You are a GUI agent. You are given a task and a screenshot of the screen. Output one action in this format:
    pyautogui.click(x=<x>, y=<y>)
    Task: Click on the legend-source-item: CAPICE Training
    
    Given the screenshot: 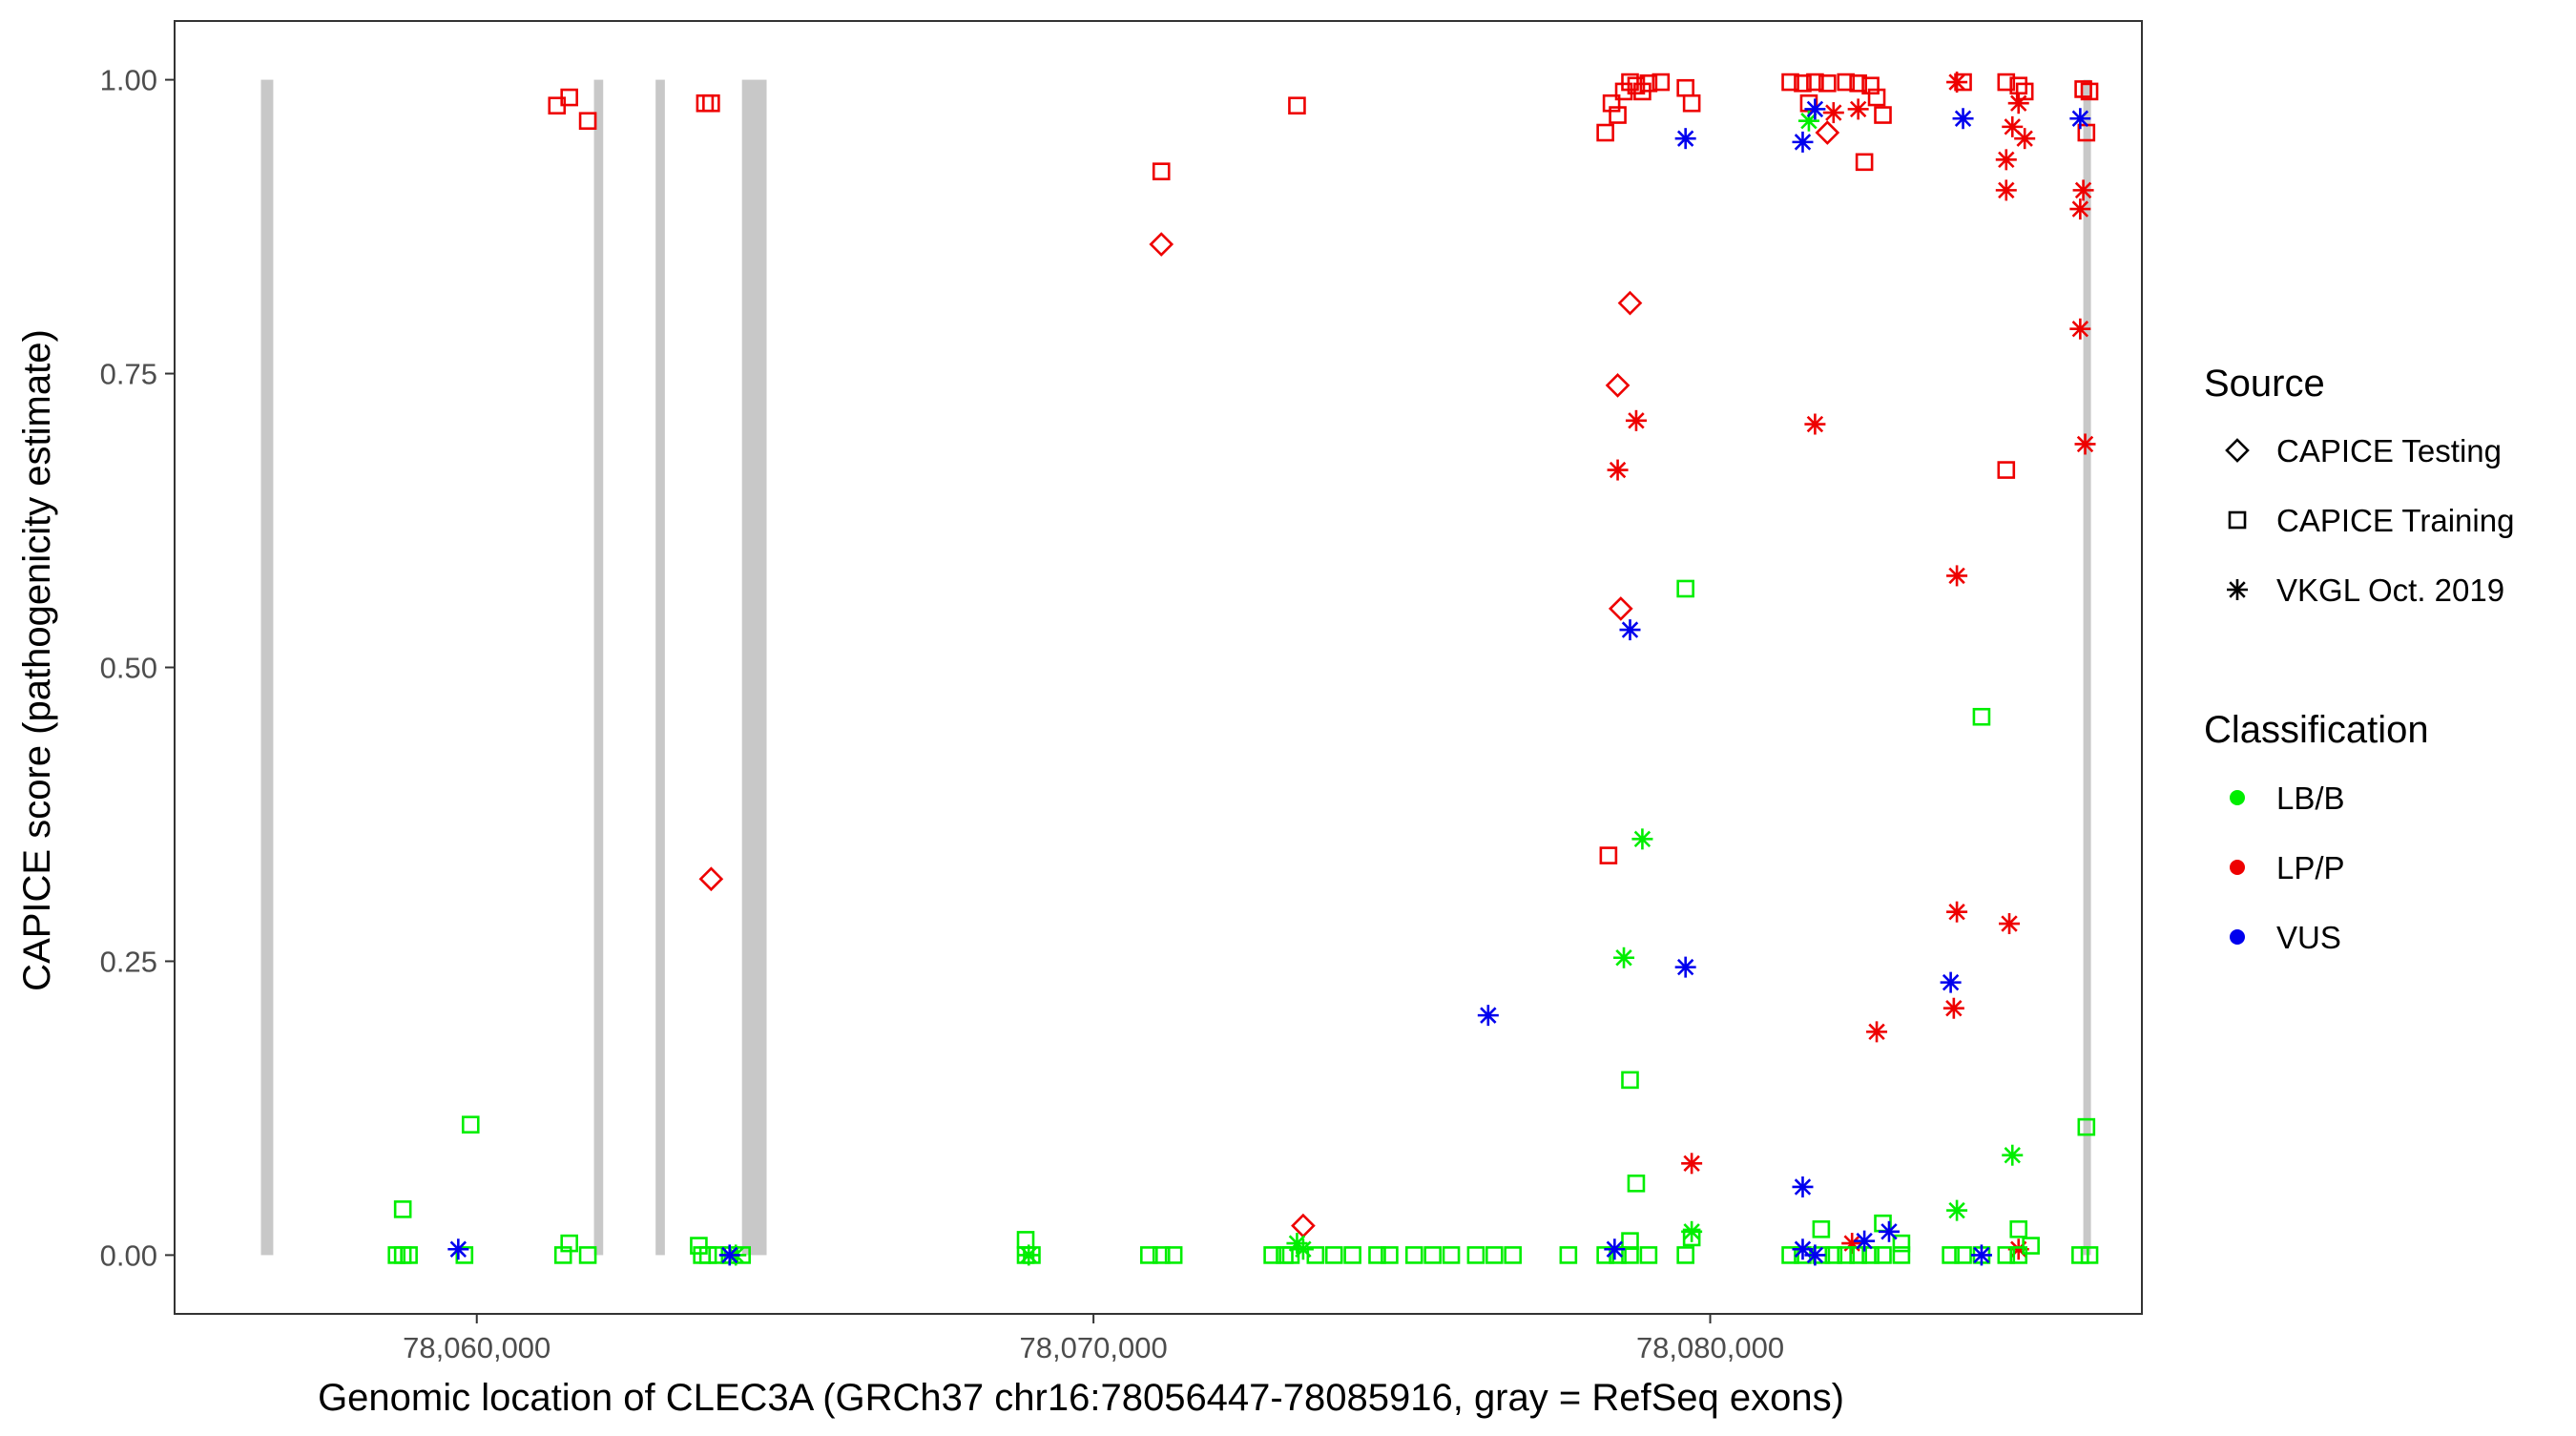 What is the action you would take?
    pyautogui.click(x=2371, y=520)
    